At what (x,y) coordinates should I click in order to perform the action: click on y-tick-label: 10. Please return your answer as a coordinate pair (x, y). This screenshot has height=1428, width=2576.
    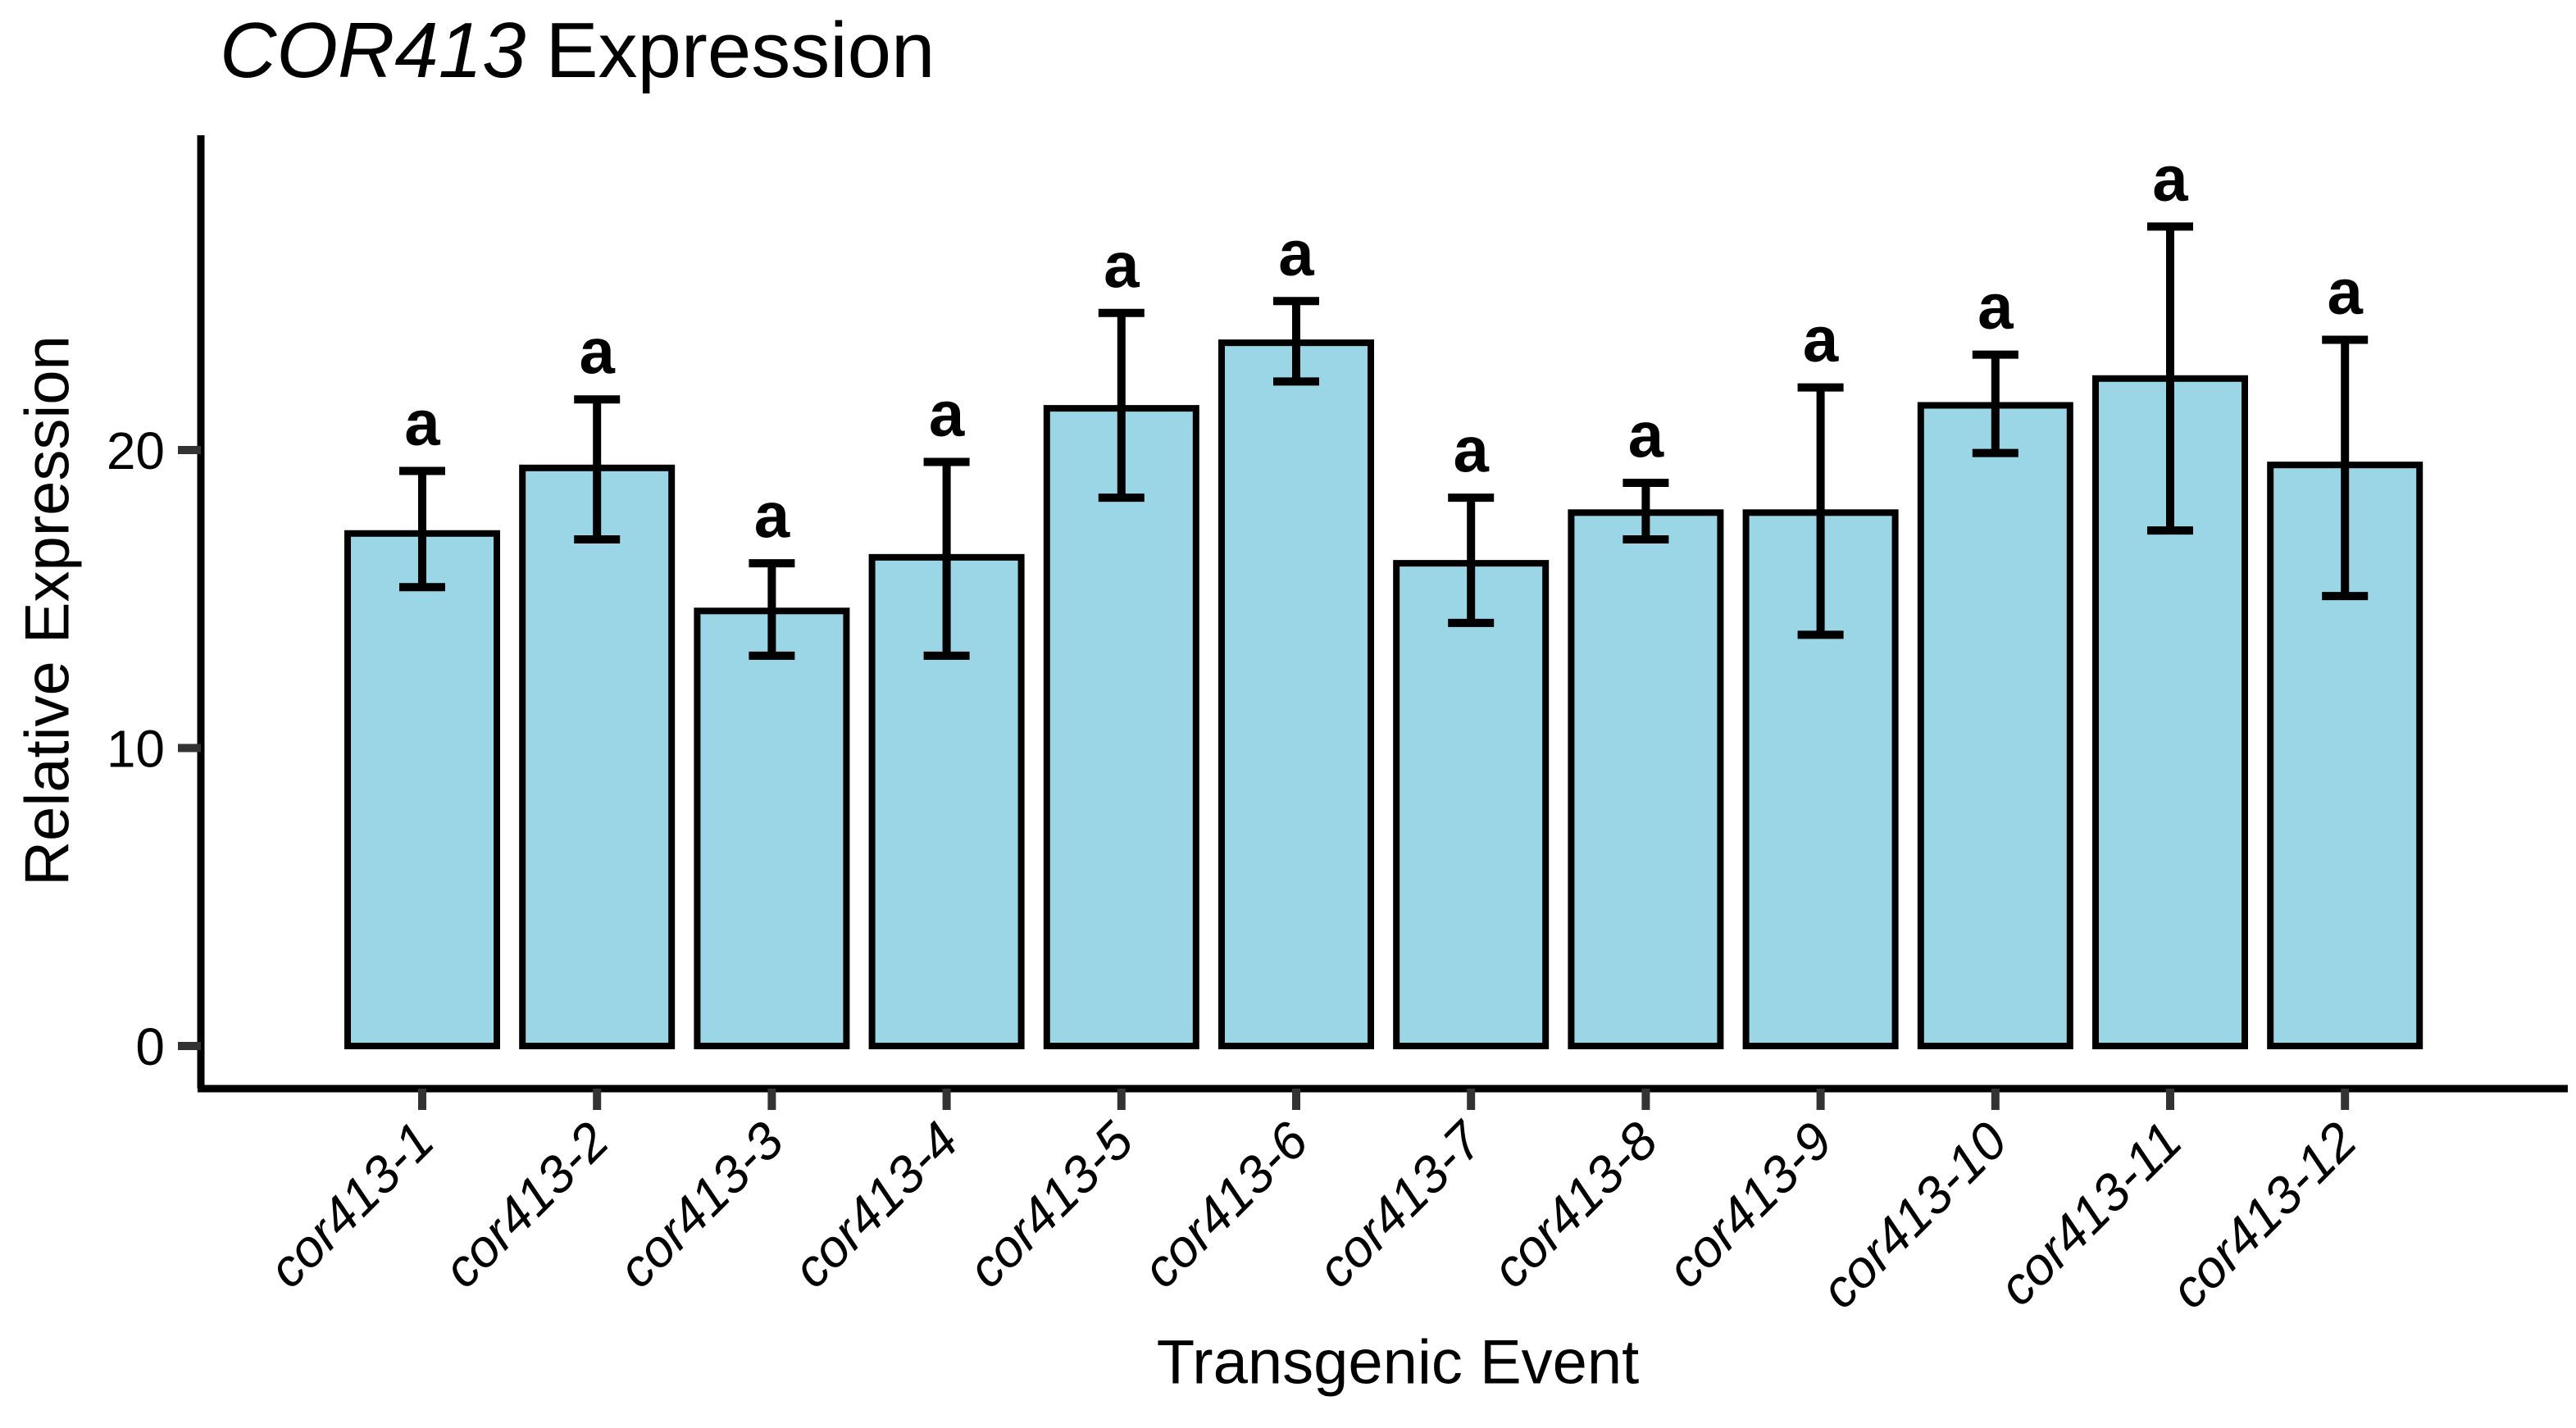
    Looking at the image, I should click on (136, 750).